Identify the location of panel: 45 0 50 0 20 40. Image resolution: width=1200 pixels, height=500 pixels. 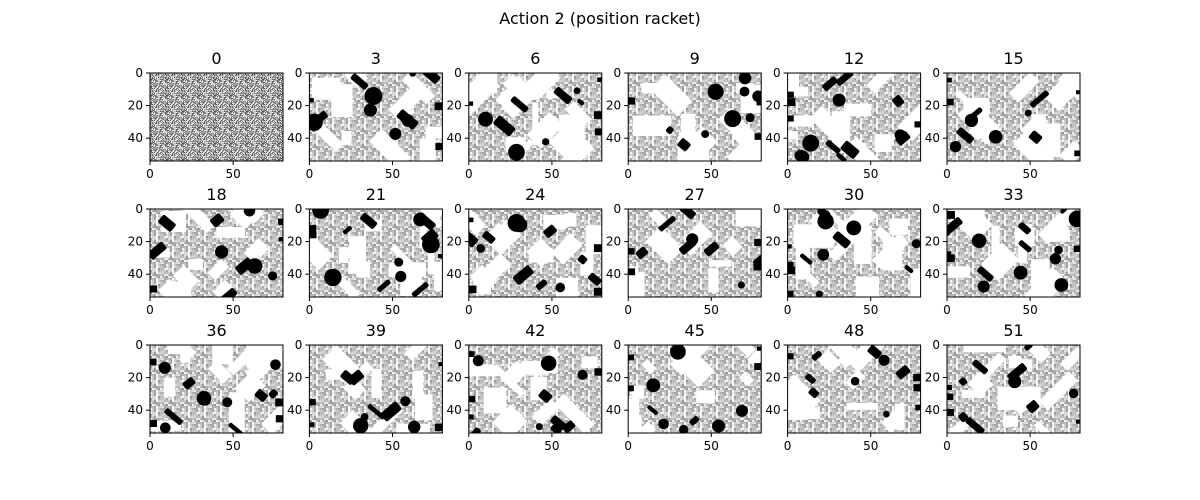
(684, 387).